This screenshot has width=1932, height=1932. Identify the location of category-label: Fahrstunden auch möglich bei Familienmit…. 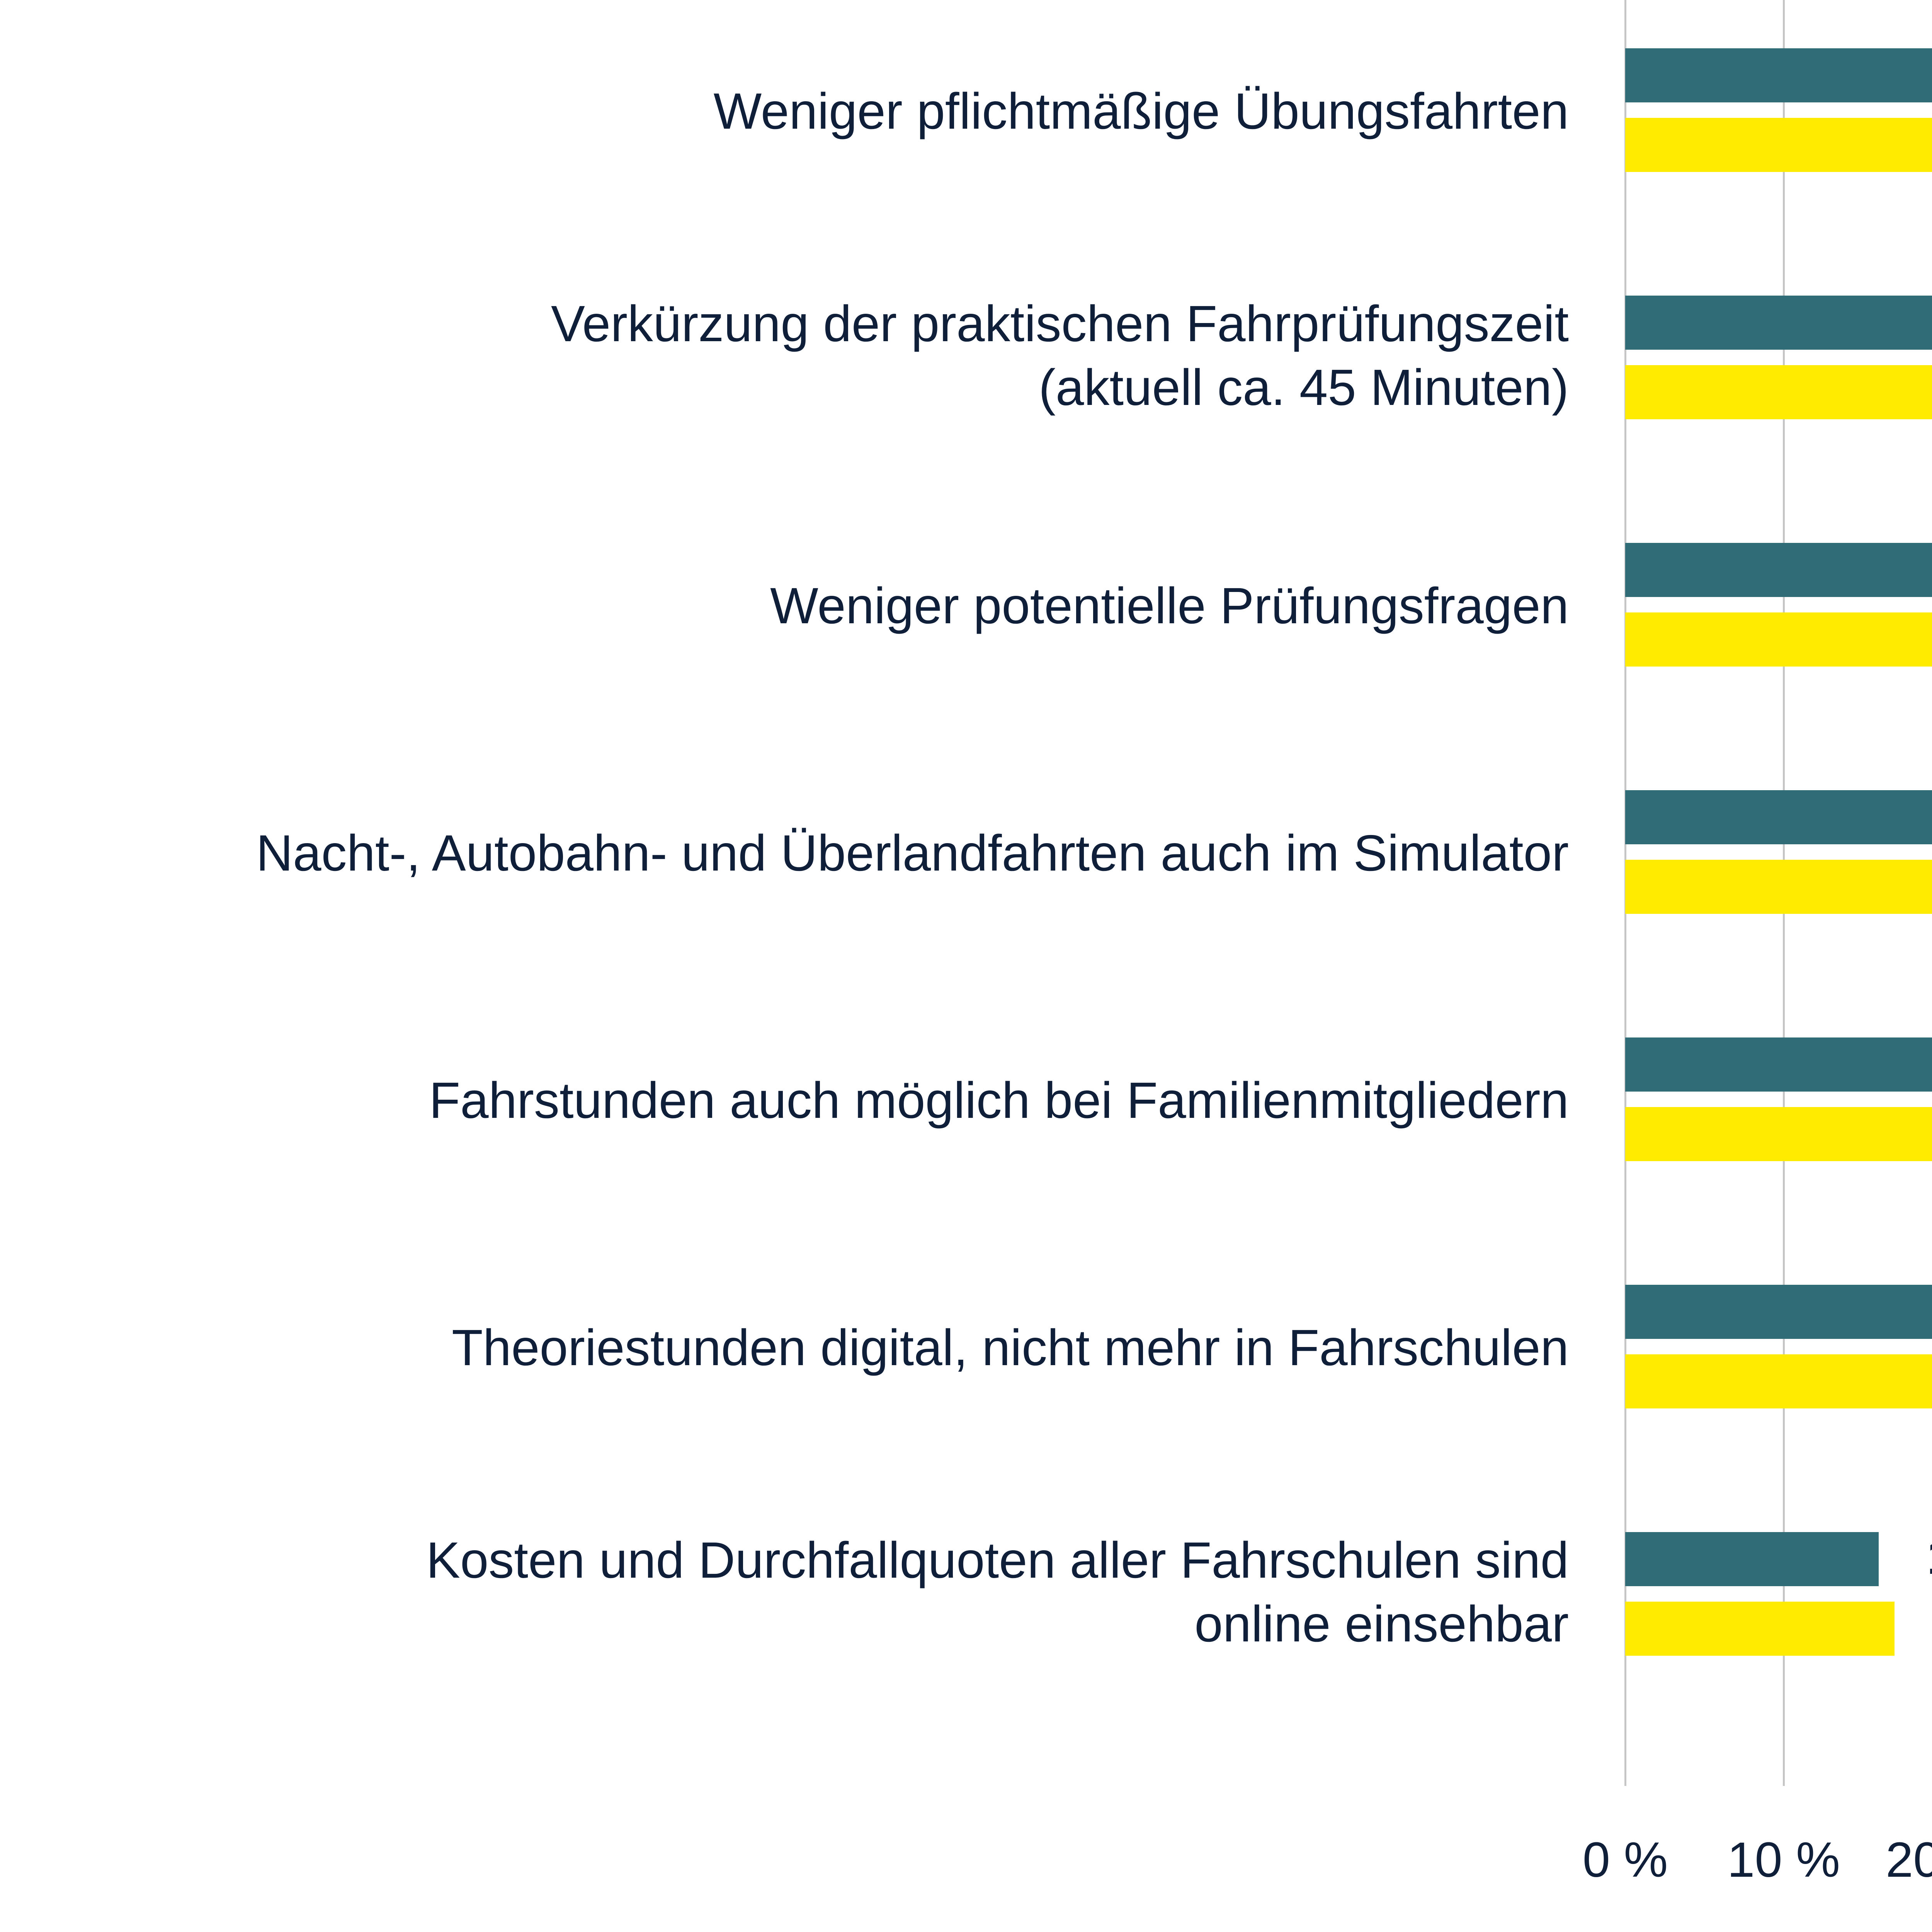
(999, 1100).